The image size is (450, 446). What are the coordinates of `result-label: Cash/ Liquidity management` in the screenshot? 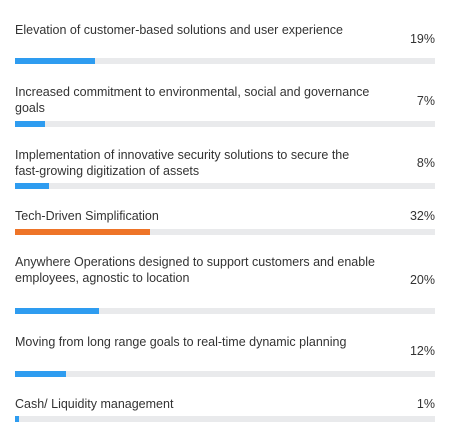 It's located at (94, 404).